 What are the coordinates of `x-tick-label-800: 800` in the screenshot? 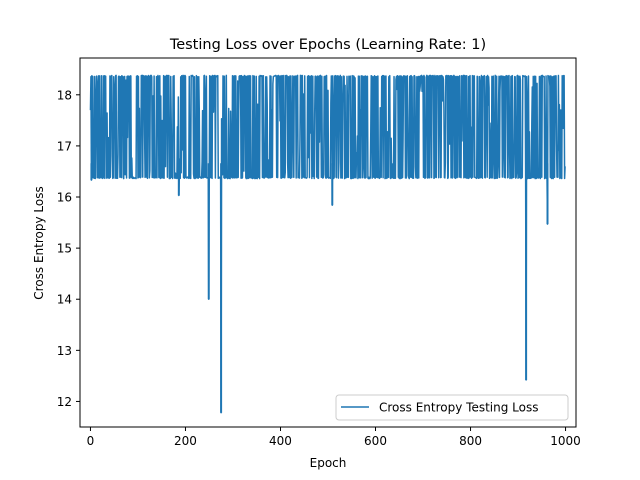 It's located at (470, 441).